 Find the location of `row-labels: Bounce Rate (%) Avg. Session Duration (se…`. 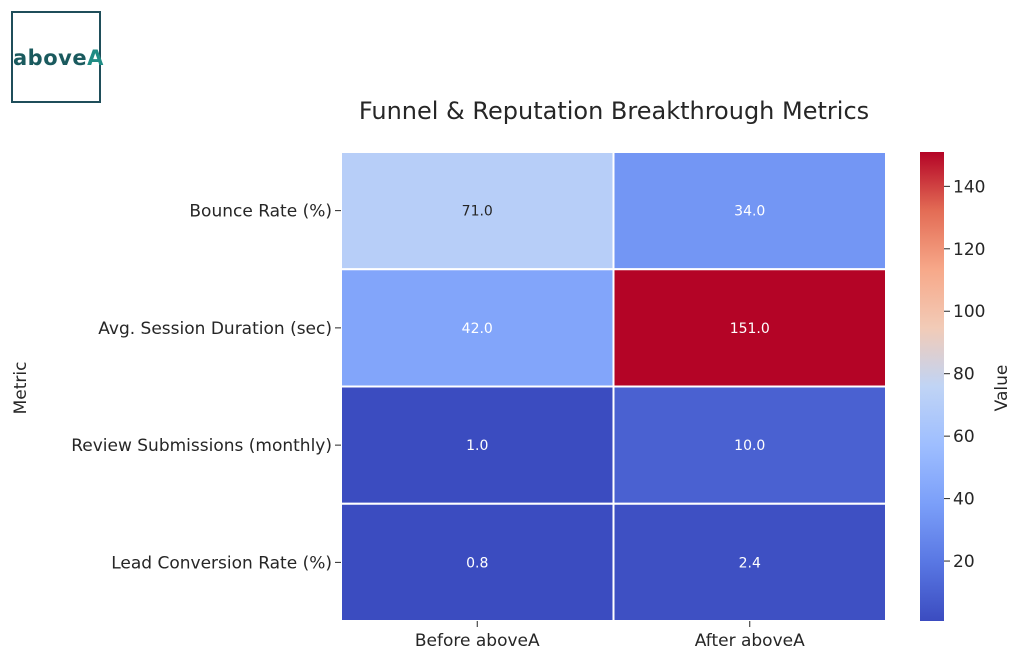

row-labels: Bounce Rate (%) Avg. Session Duration (se… is located at coordinates (206, 387).